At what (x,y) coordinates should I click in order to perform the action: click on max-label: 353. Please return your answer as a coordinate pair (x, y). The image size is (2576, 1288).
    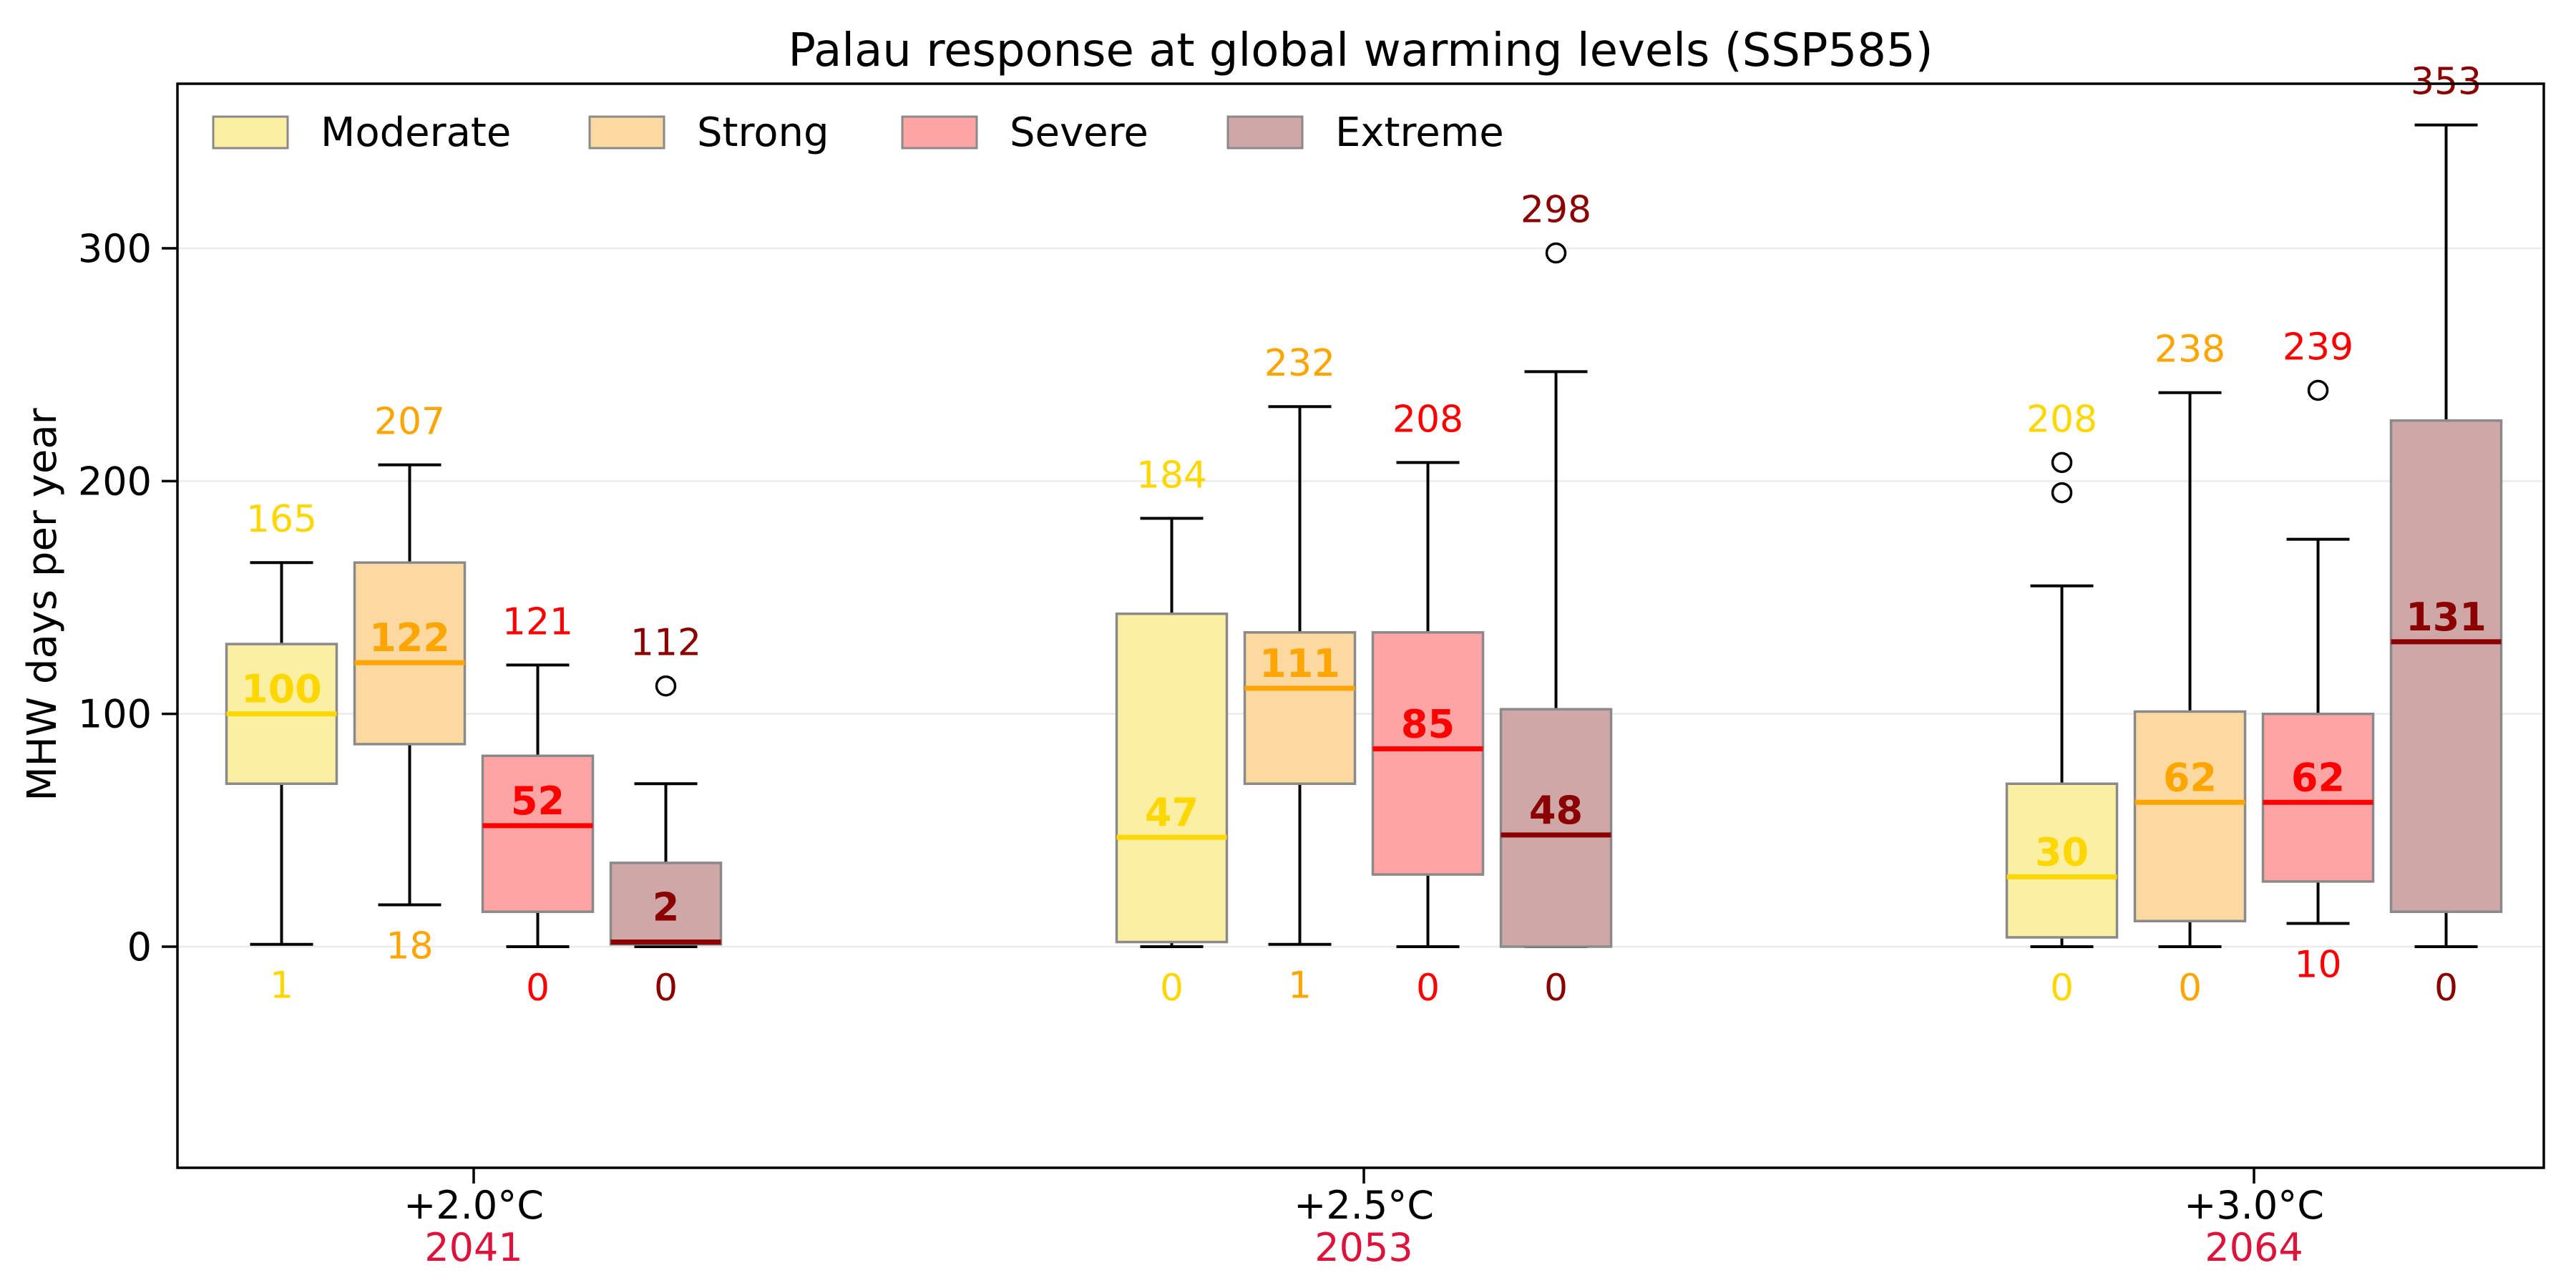
    Looking at the image, I should click on (2446, 82).